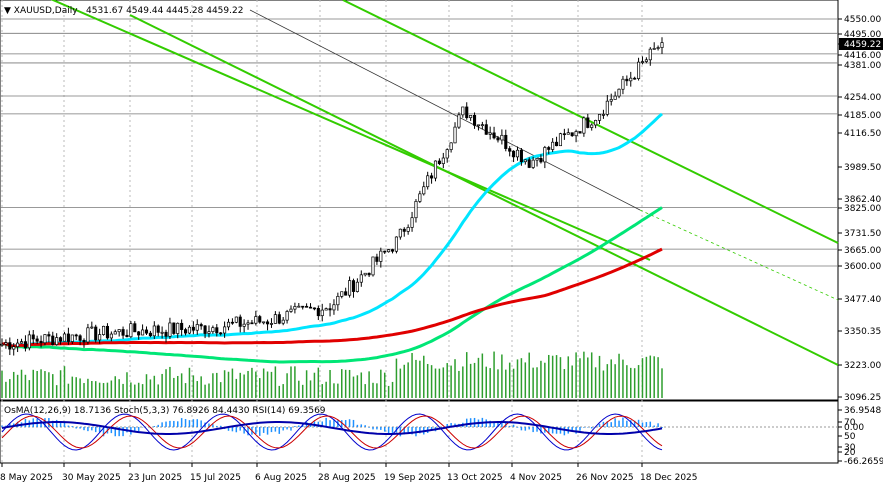  I want to click on price-tick-label: 4185.00, so click(862, 116).